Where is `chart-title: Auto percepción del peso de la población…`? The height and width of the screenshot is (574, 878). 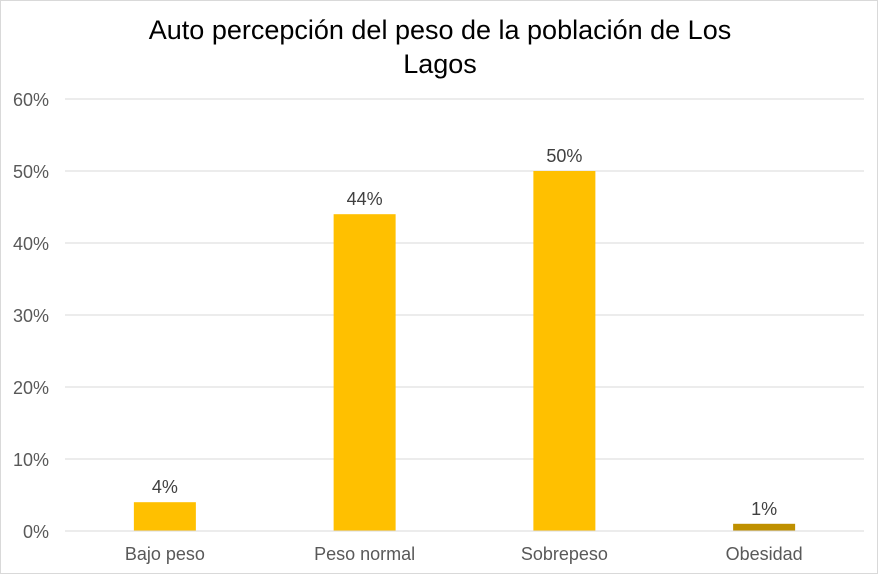
chart-title: Auto percepción del peso de la población… is located at coordinates (439, 47).